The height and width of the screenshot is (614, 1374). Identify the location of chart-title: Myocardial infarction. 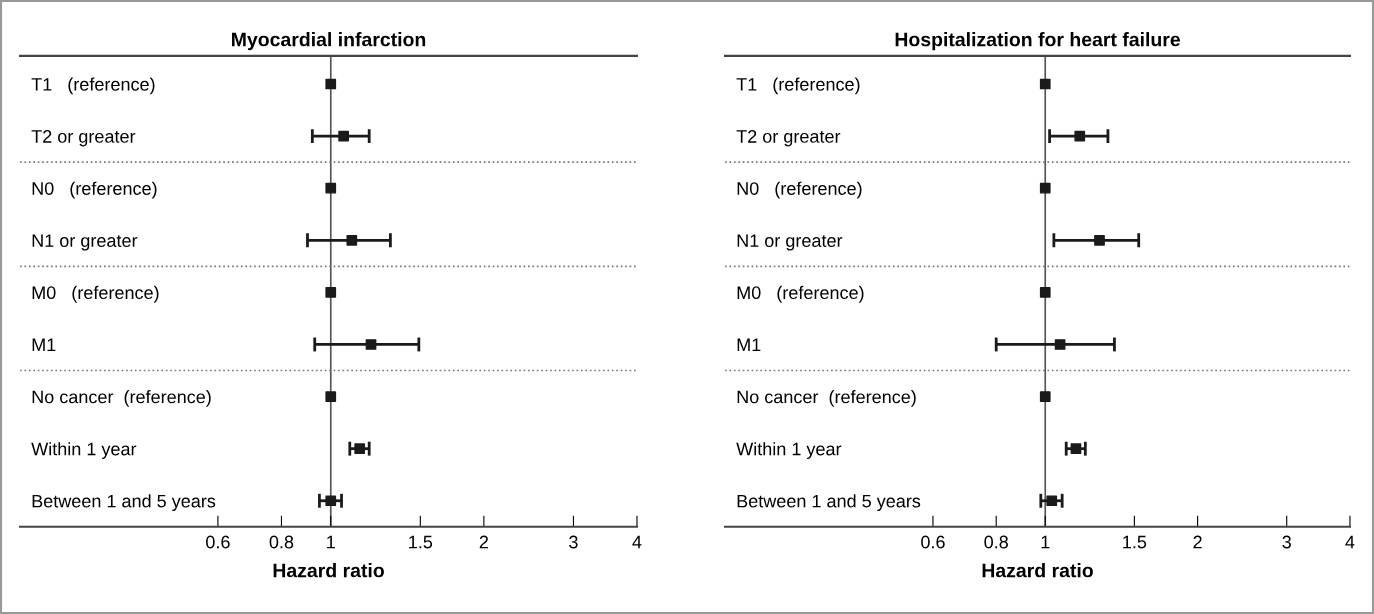
(329, 41).